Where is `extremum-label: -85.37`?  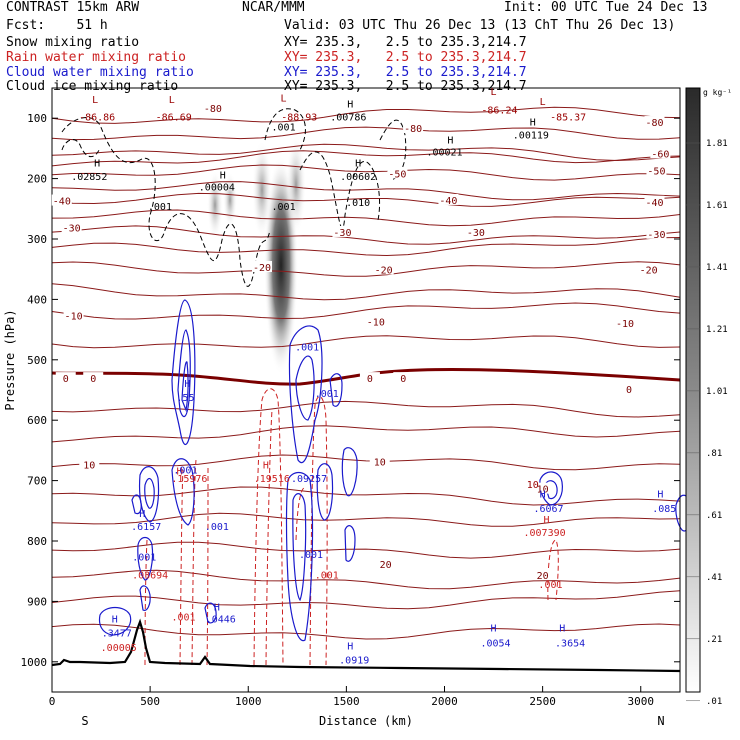 extremum-label: -85.37 is located at coordinates (568, 118).